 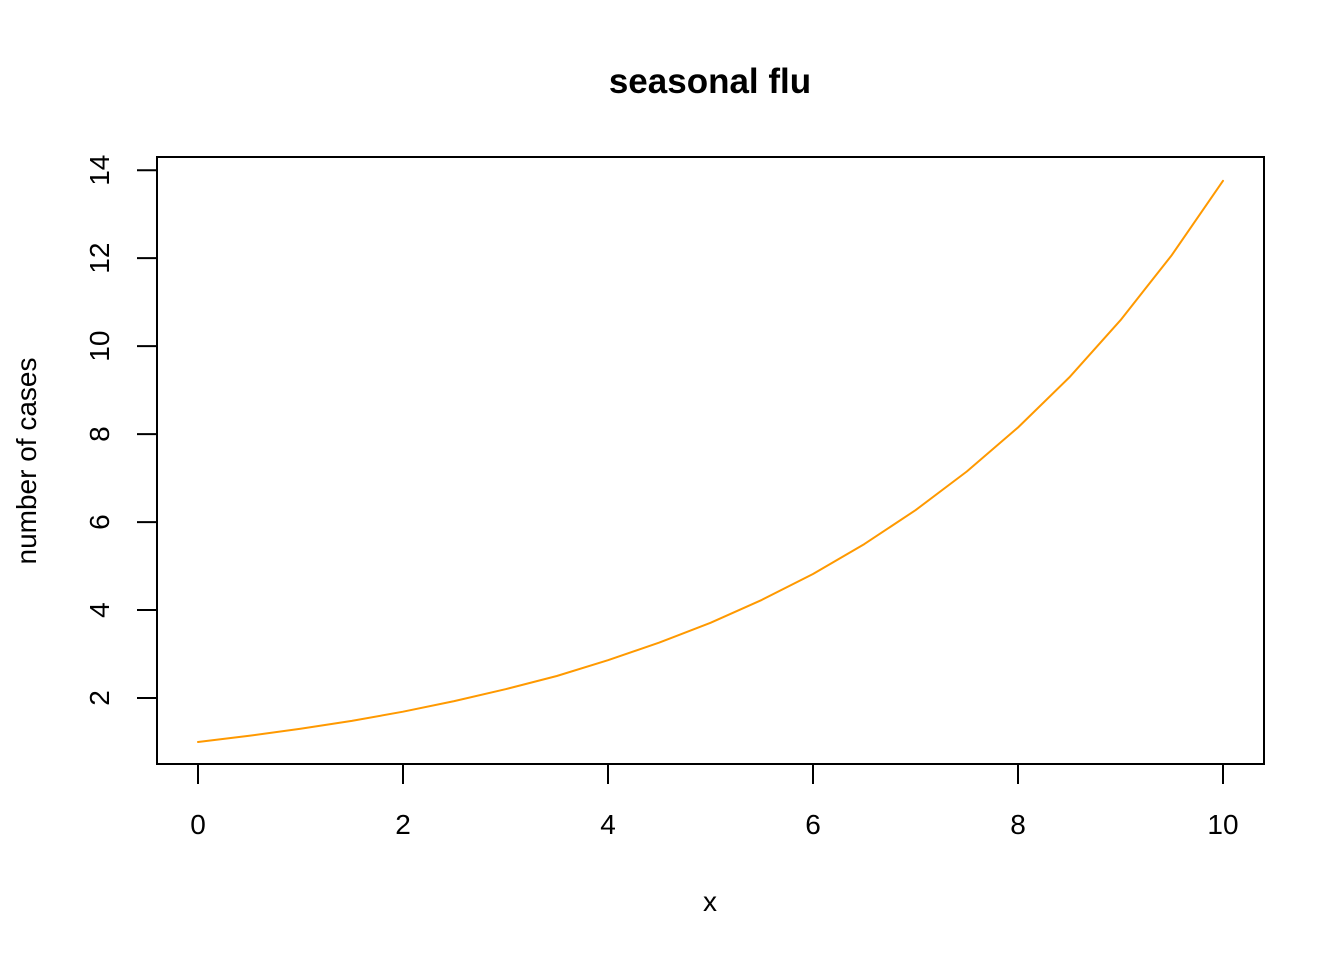 What do you see at coordinates (813, 824) in the screenshot?
I see `x-tick-label: 6` at bounding box center [813, 824].